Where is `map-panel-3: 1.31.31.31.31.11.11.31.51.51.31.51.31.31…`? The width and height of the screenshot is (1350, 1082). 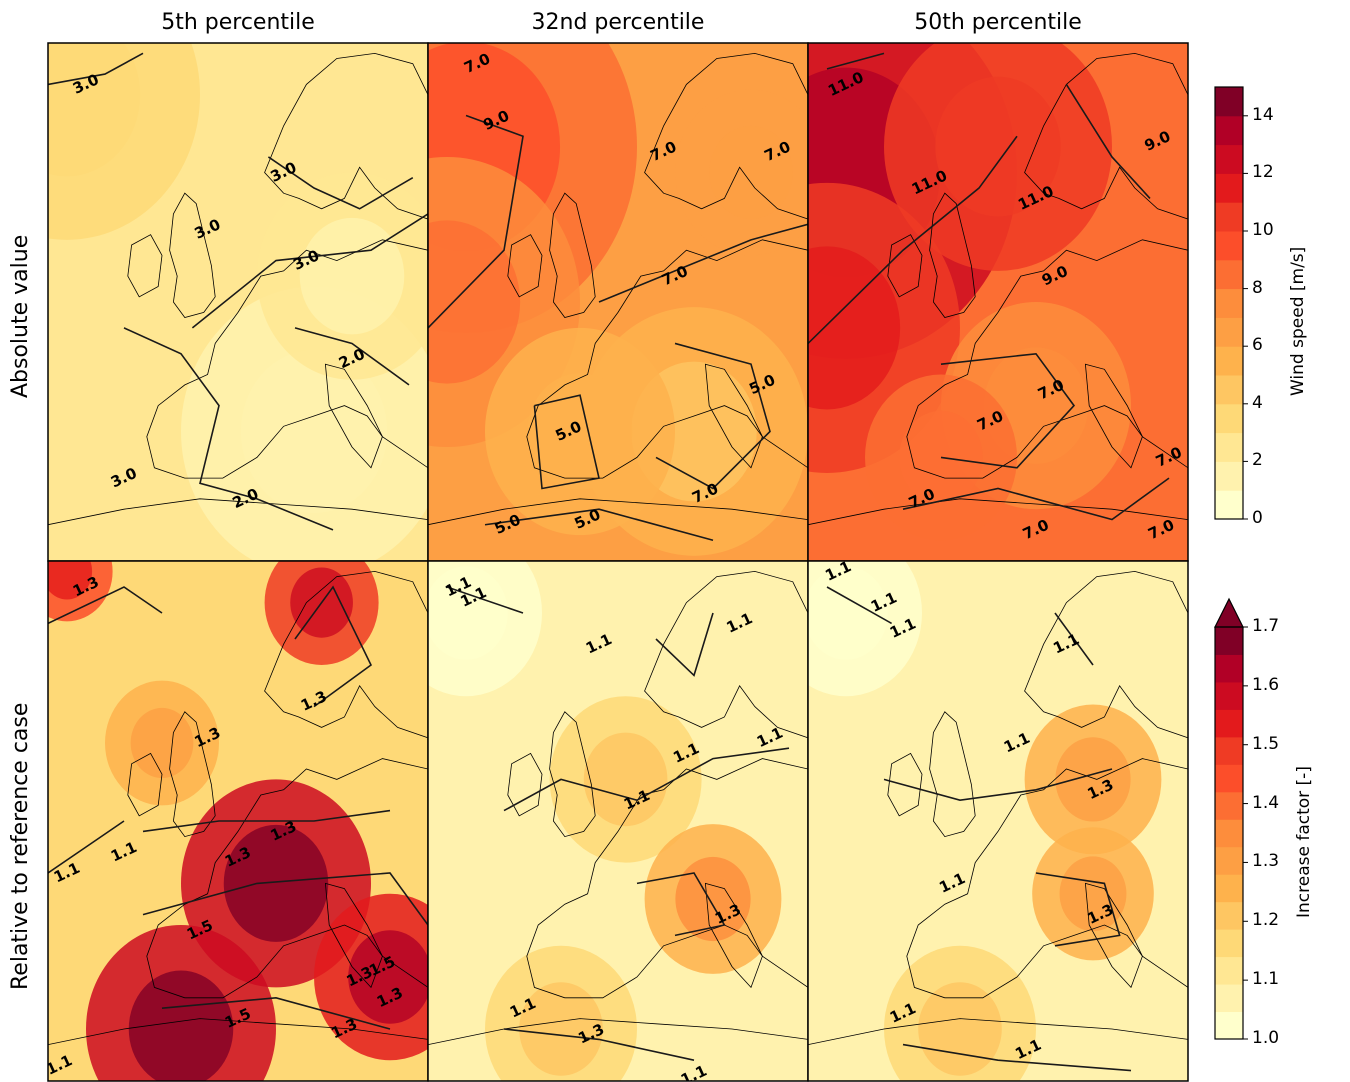
map-panel-3: 1.31.31.31.31.11.11.31.51.51.31.51.31.31… is located at coordinates (238, 821).